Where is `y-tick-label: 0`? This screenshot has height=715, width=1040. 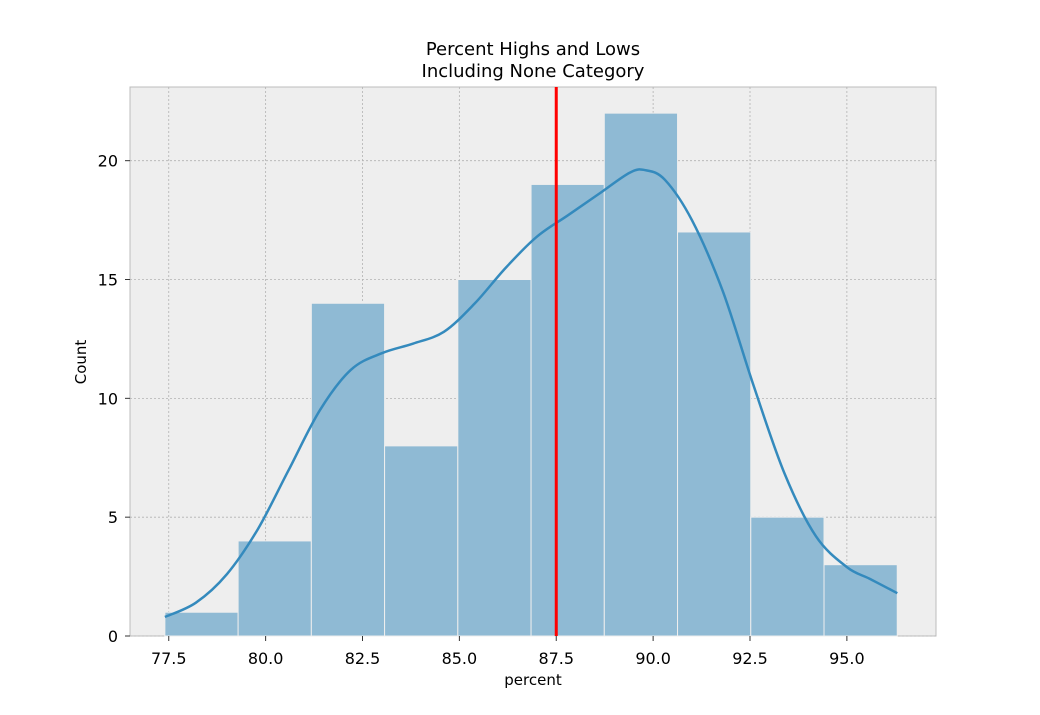
y-tick-label: 0 is located at coordinates (113, 636).